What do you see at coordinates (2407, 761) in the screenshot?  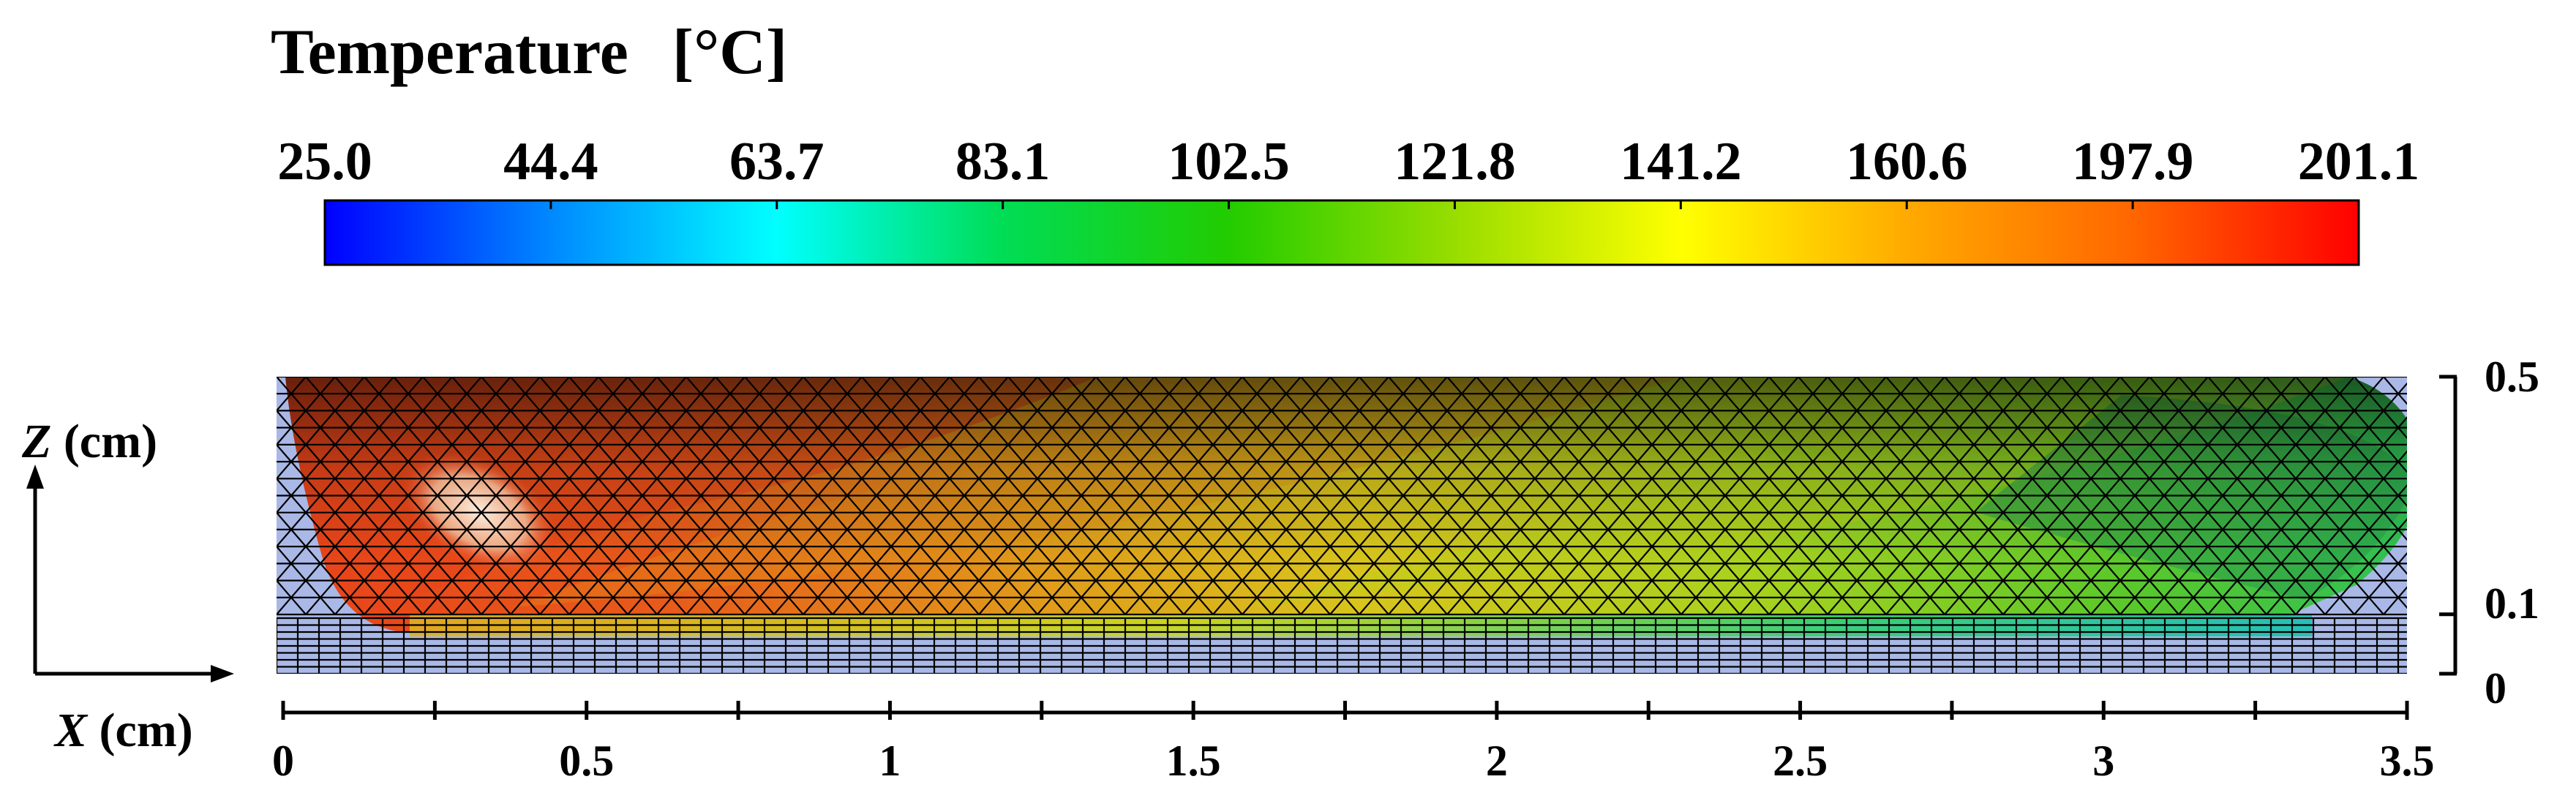 I see `x-tick-label: 3.5` at bounding box center [2407, 761].